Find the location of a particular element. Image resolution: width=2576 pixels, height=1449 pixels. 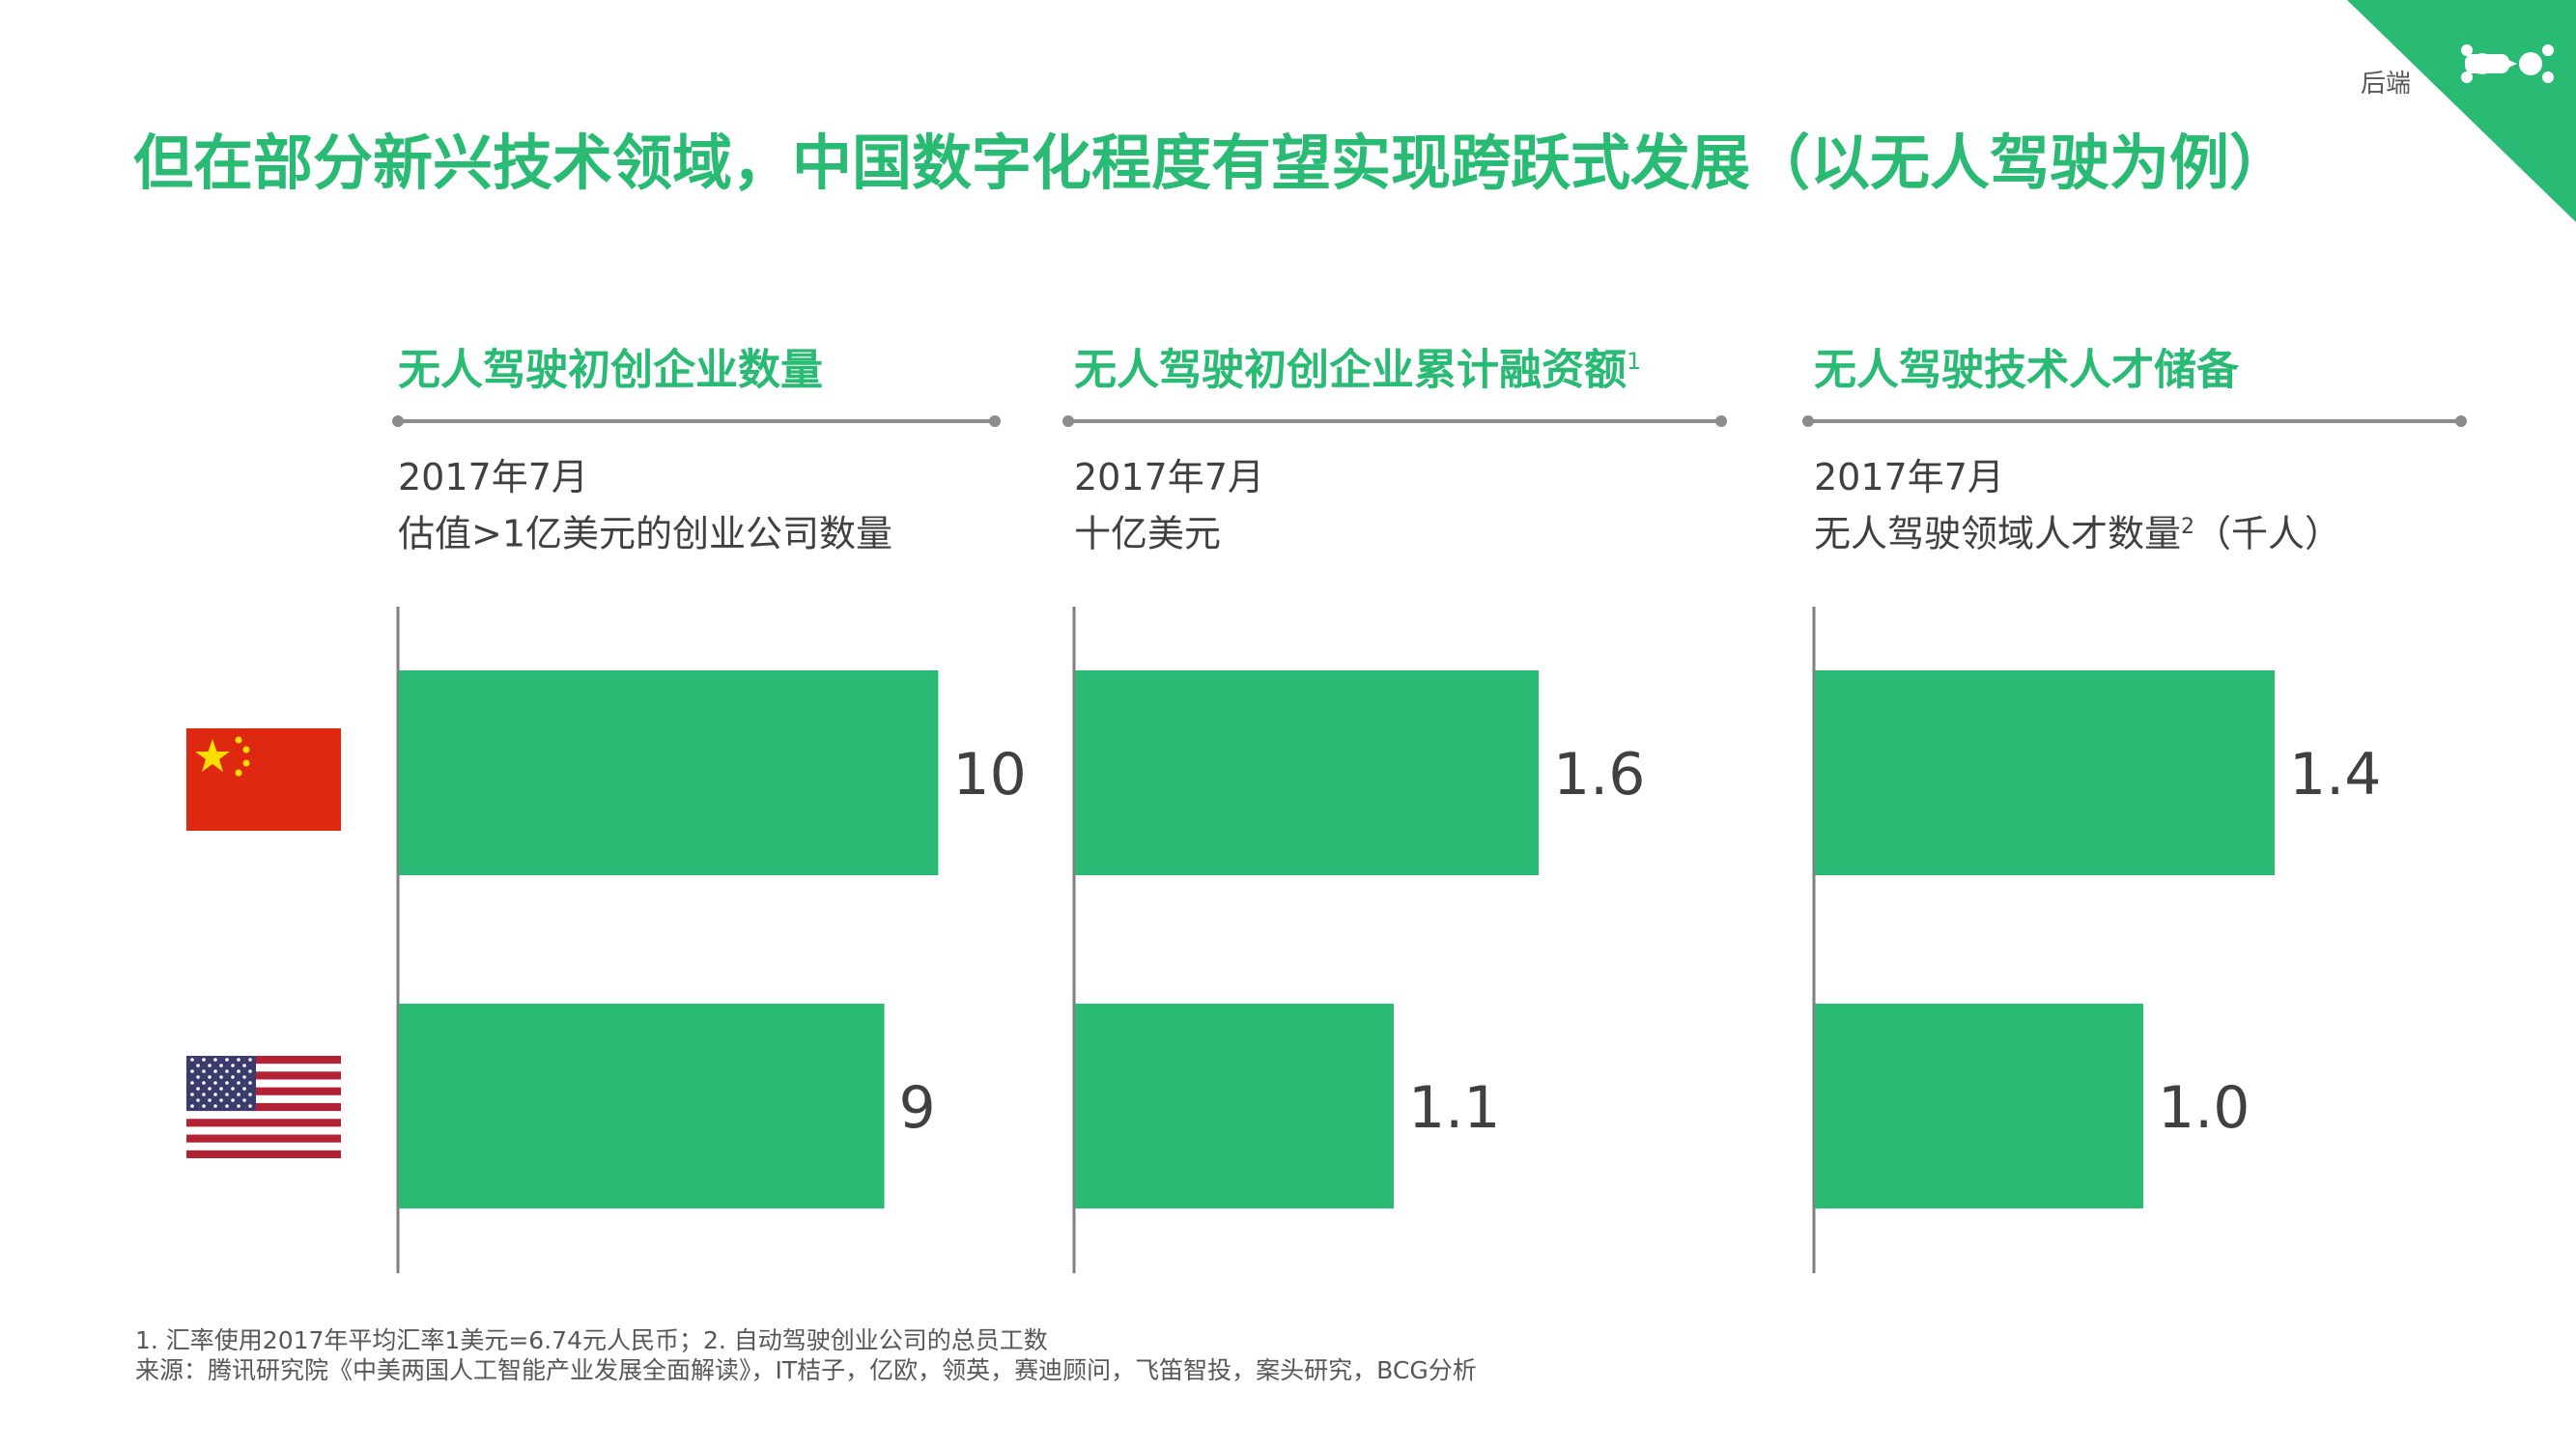

panel-unit-text: 十亿美元 is located at coordinates (1148, 533).